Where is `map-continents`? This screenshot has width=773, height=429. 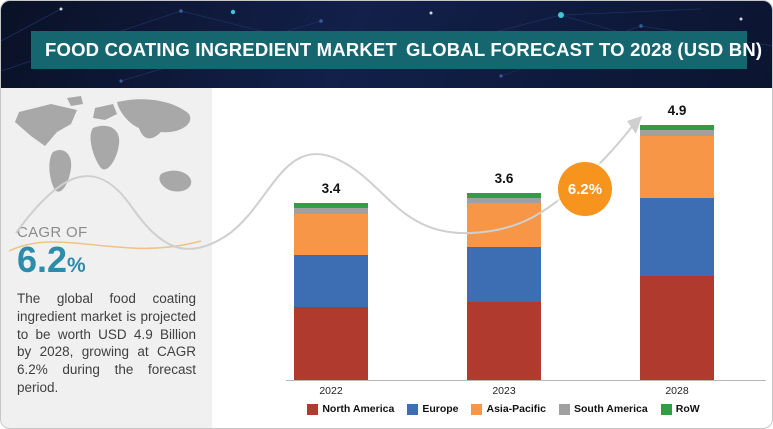
map-continents is located at coordinates (103, 144).